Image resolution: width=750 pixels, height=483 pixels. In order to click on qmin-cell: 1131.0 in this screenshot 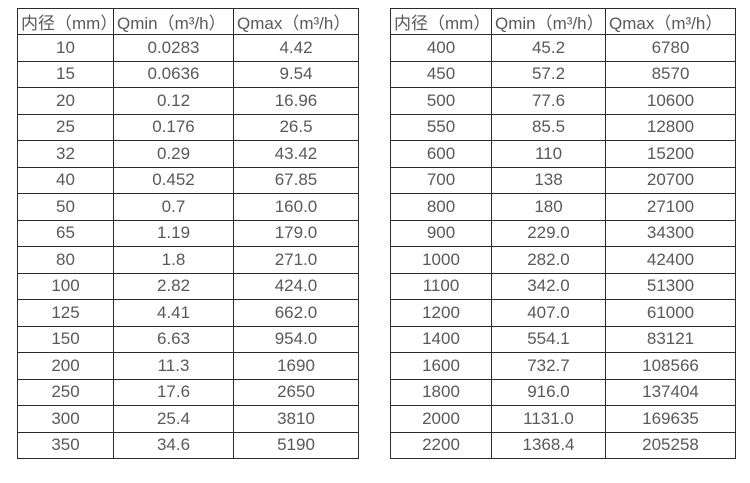, I will do `click(548, 419)`.